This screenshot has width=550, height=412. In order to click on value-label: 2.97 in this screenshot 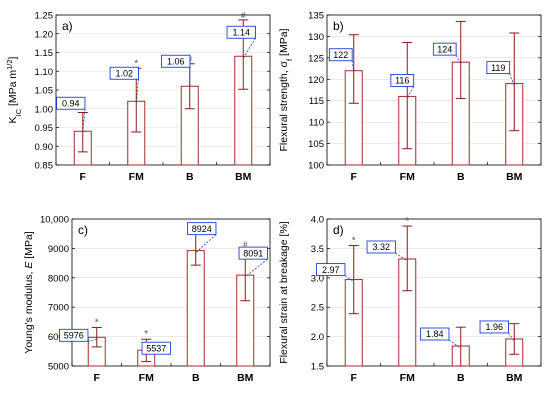, I will do `click(331, 270)`.